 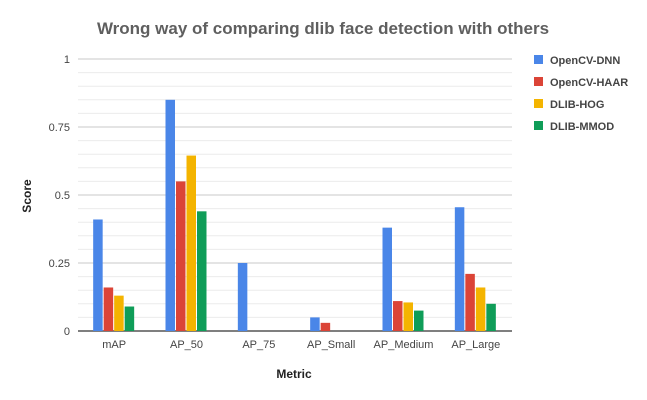 What do you see at coordinates (581, 94) in the screenshot?
I see `legend: OpenCV-DNN OpenCV-HAAR DLIB-HOG DLIB-MMOD` at bounding box center [581, 94].